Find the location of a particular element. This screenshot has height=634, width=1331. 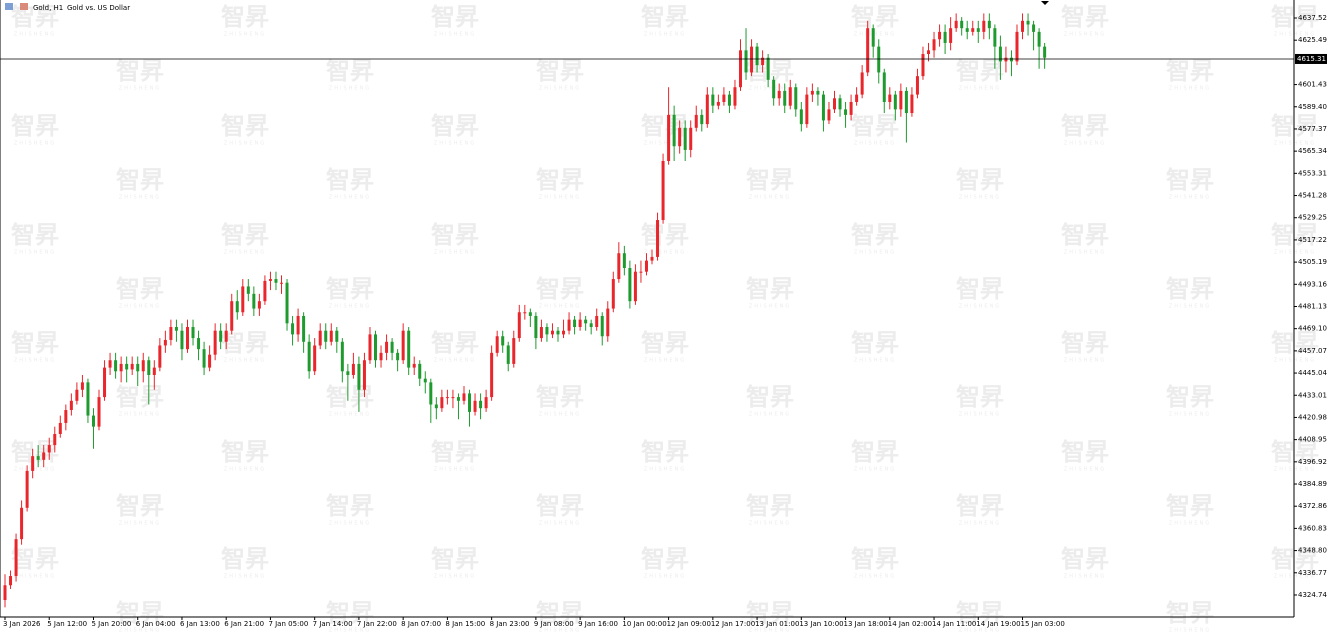

x-tick-label: 8 Jan 07:00 is located at coordinates (421, 624).